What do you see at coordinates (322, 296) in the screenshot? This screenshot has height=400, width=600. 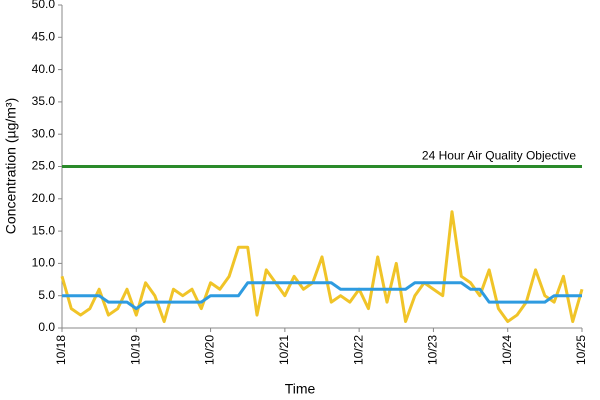 I see `series-line` at bounding box center [322, 296].